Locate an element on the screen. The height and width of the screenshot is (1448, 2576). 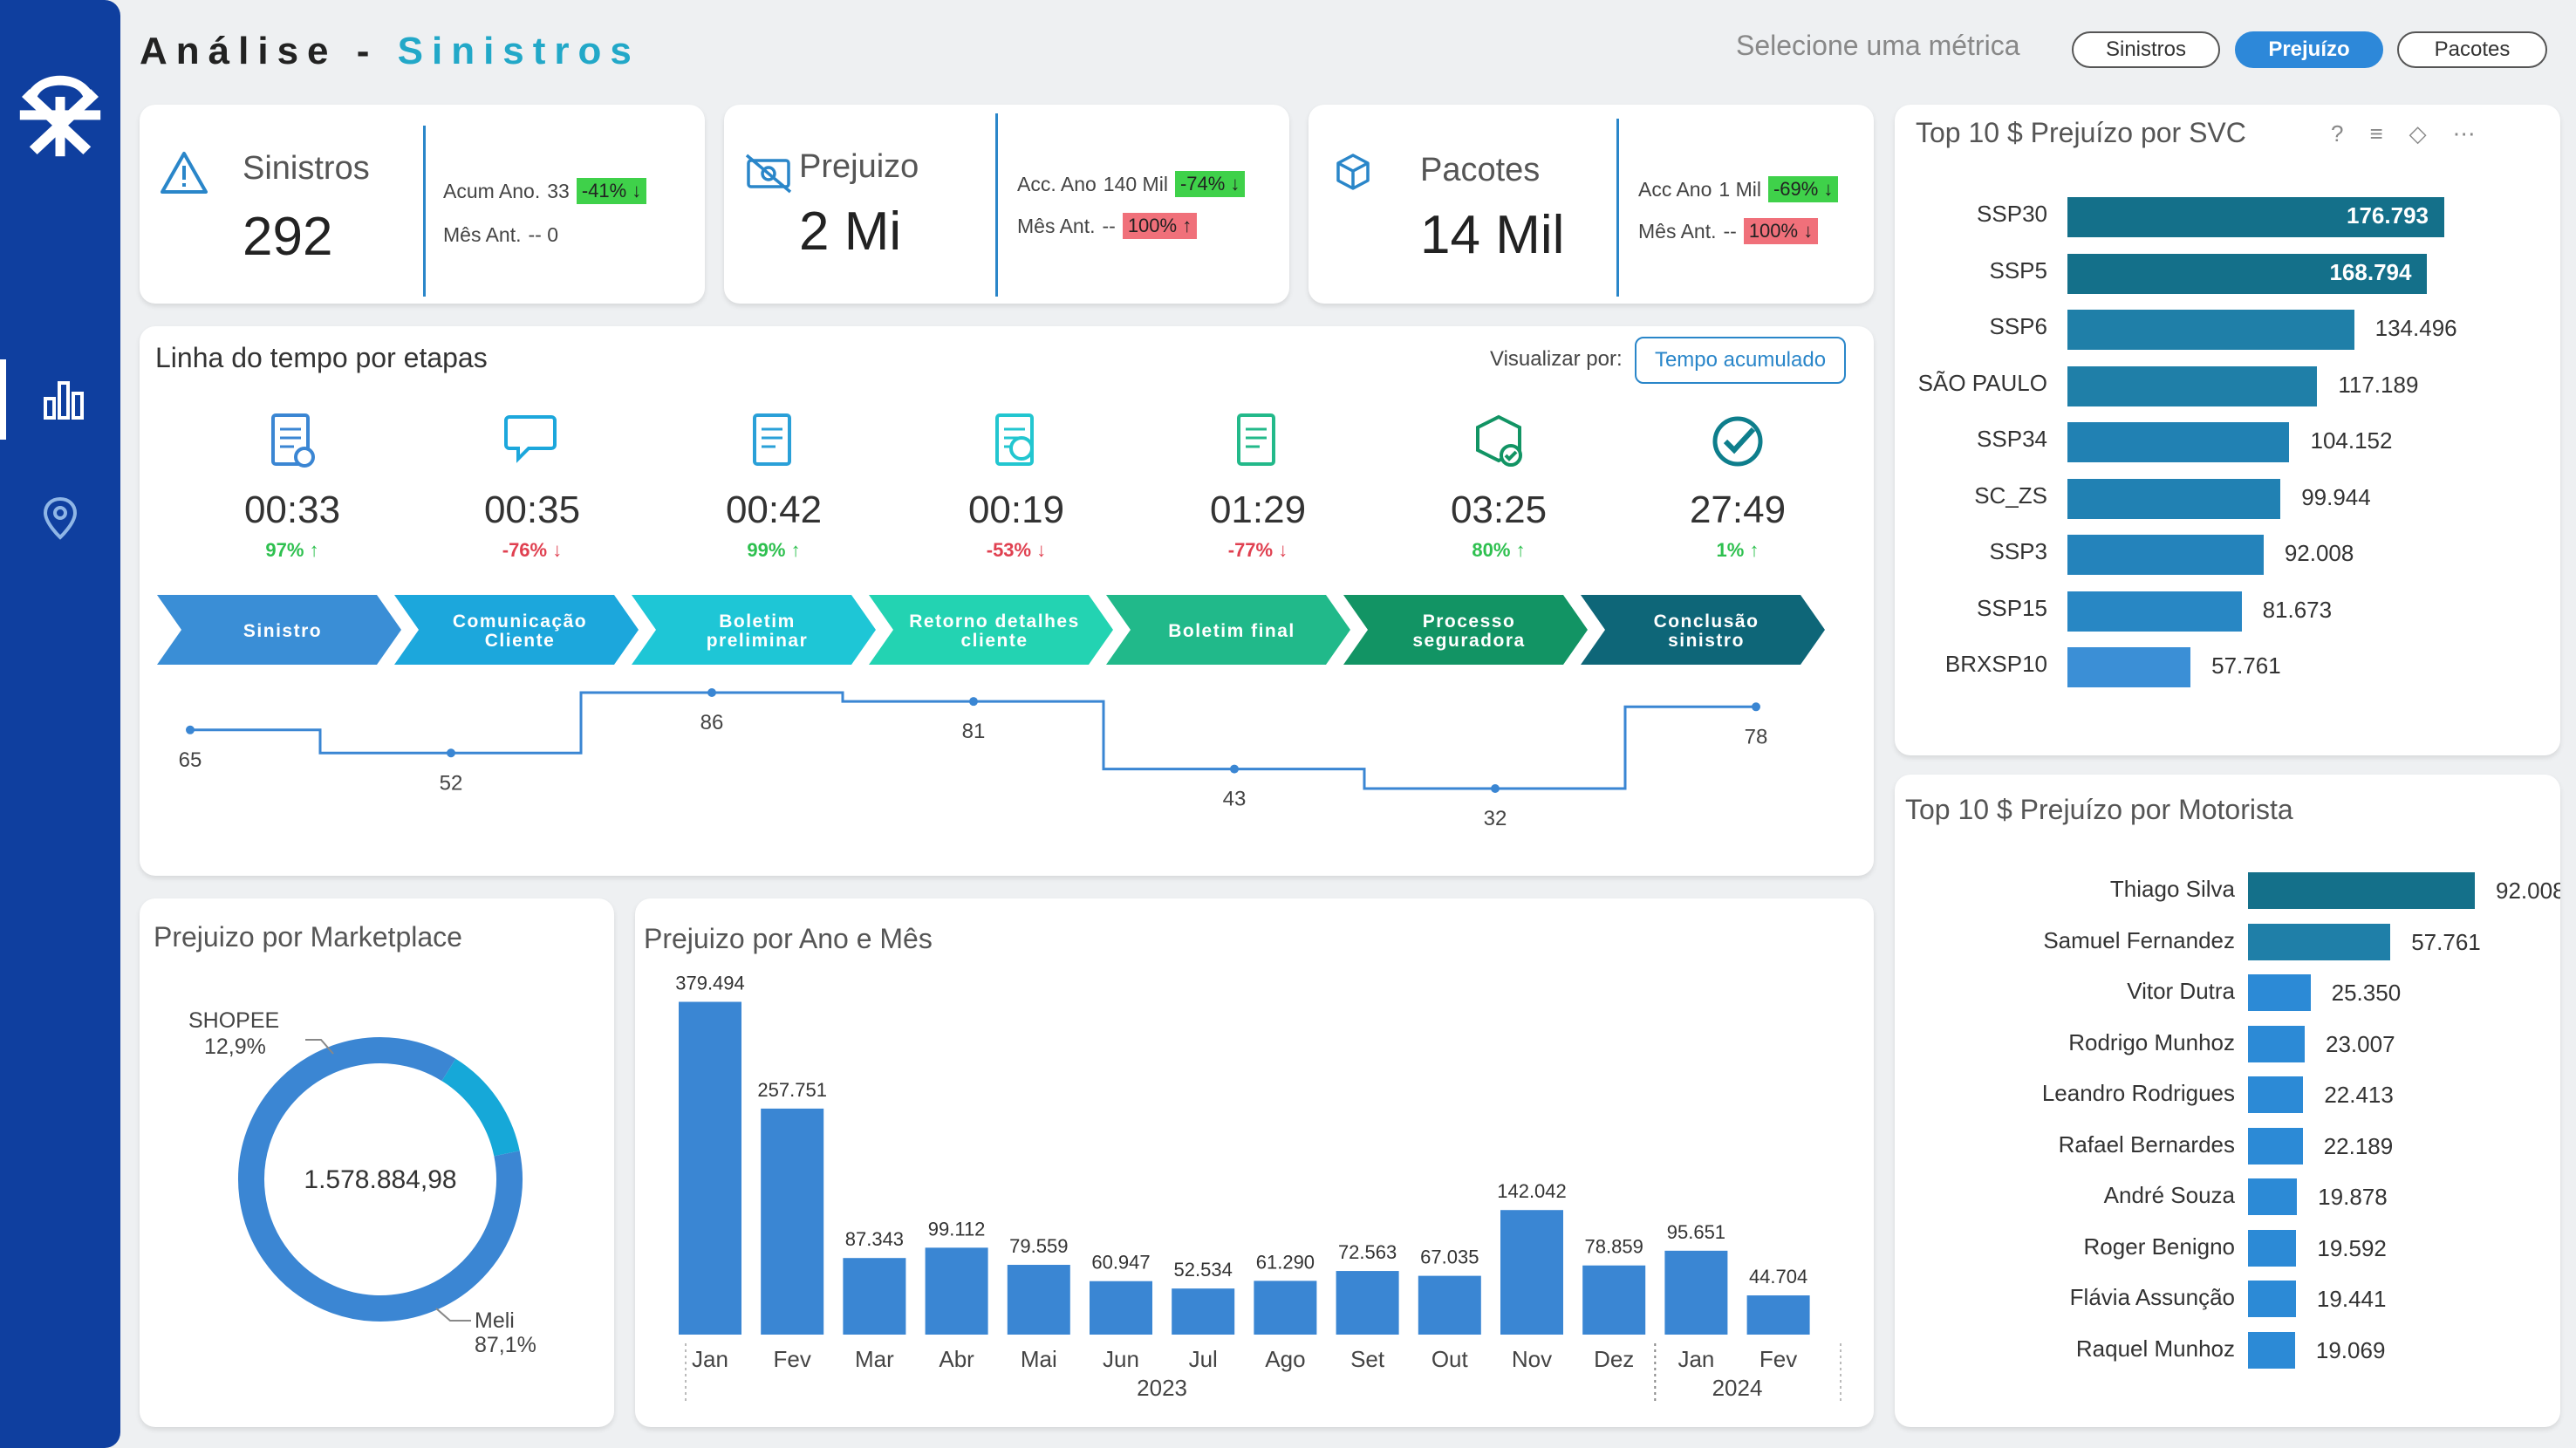
kpi-line-label: Acum Ano. is located at coordinates (492, 191).